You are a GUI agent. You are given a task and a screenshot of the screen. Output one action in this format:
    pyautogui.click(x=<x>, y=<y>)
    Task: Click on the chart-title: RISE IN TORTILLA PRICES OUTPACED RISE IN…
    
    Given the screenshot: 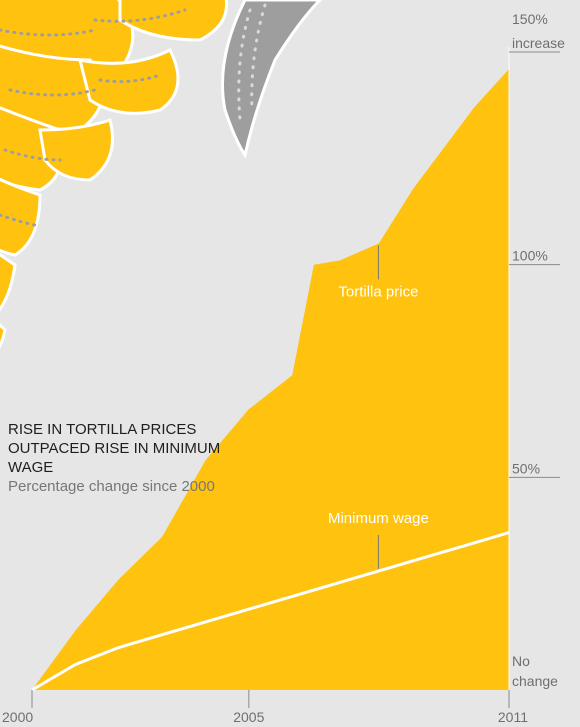 What is the action you would take?
    pyautogui.click(x=114, y=448)
    